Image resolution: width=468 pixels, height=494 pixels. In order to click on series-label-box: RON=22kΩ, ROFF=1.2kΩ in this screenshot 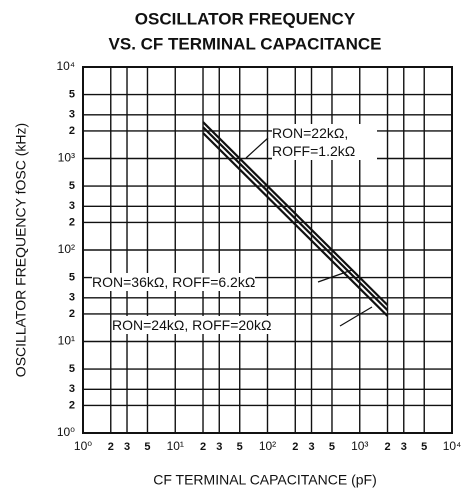, I will do `click(324, 142)`.